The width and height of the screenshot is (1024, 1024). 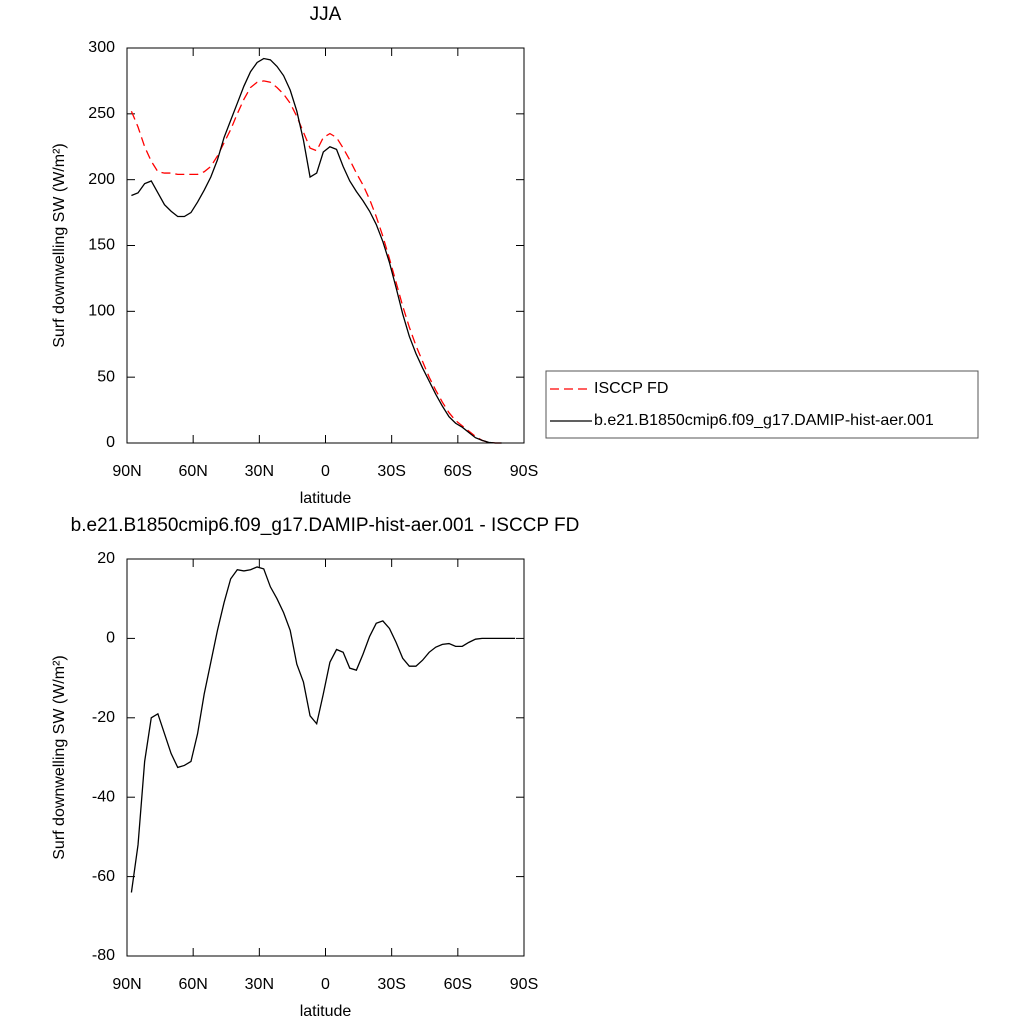 I want to click on chart-title: JJA, so click(x=326, y=14).